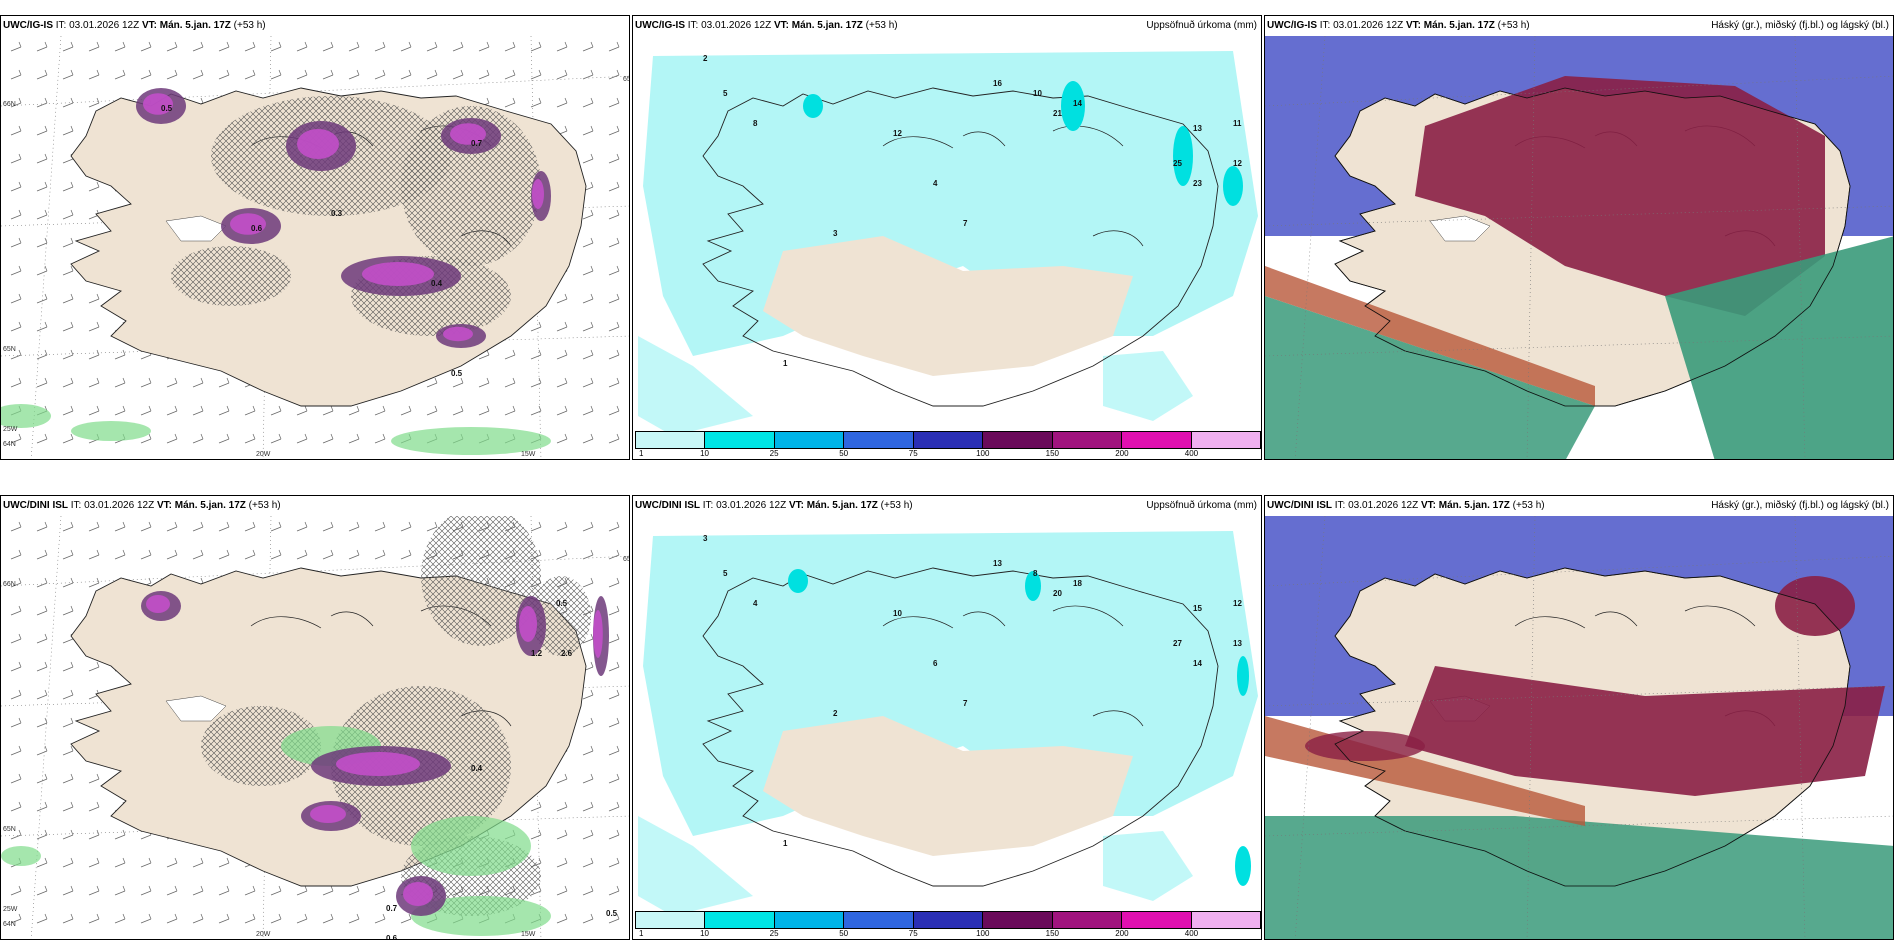 The height and width of the screenshot is (950, 1900). What do you see at coordinates (477, 143) in the screenshot?
I see `value-label: 0.7` at bounding box center [477, 143].